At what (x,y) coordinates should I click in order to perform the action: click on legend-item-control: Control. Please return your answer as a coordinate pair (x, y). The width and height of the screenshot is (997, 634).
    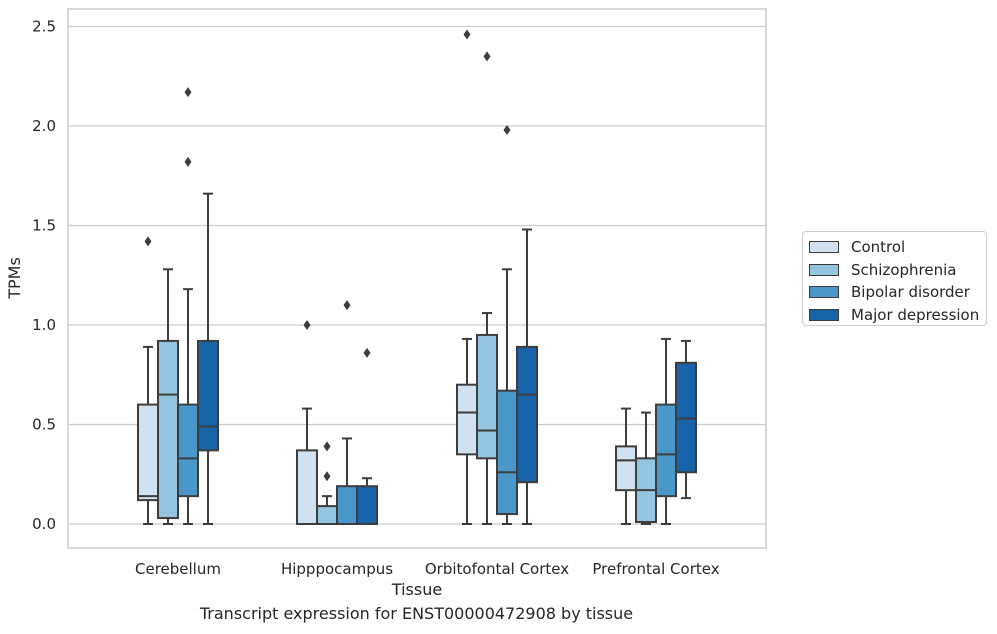
    Looking at the image, I should click on (897, 247).